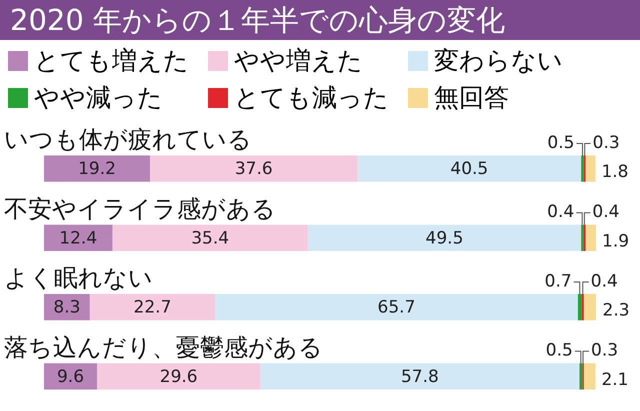  What do you see at coordinates (616, 310) in the screenshot?
I see `data-label: 2.3` at bounding box center [616, 310].